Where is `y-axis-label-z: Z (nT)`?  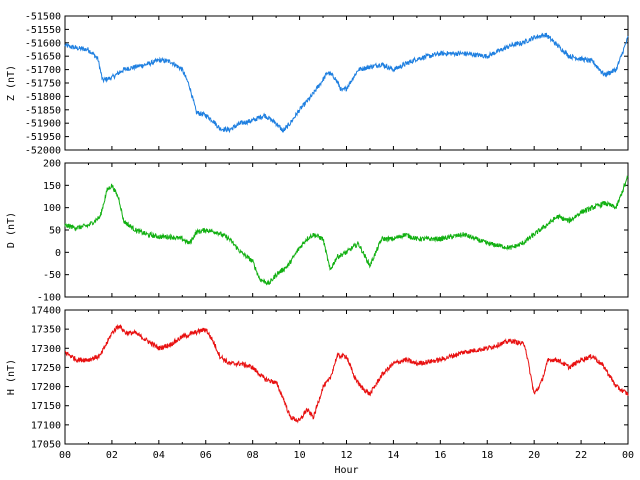 y-axis-label-z: Z (nT) is located at coordinates (11, 83).